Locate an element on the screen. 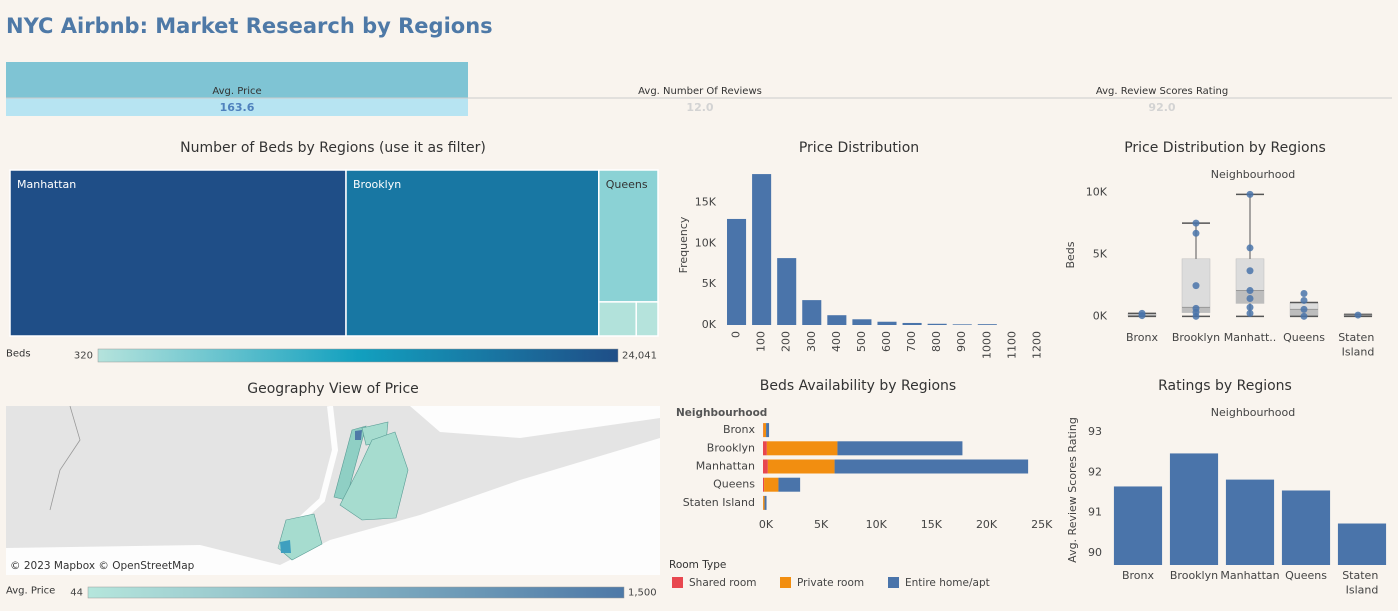  kpi-label: Avg. Price is located at coordinates (236, 91).